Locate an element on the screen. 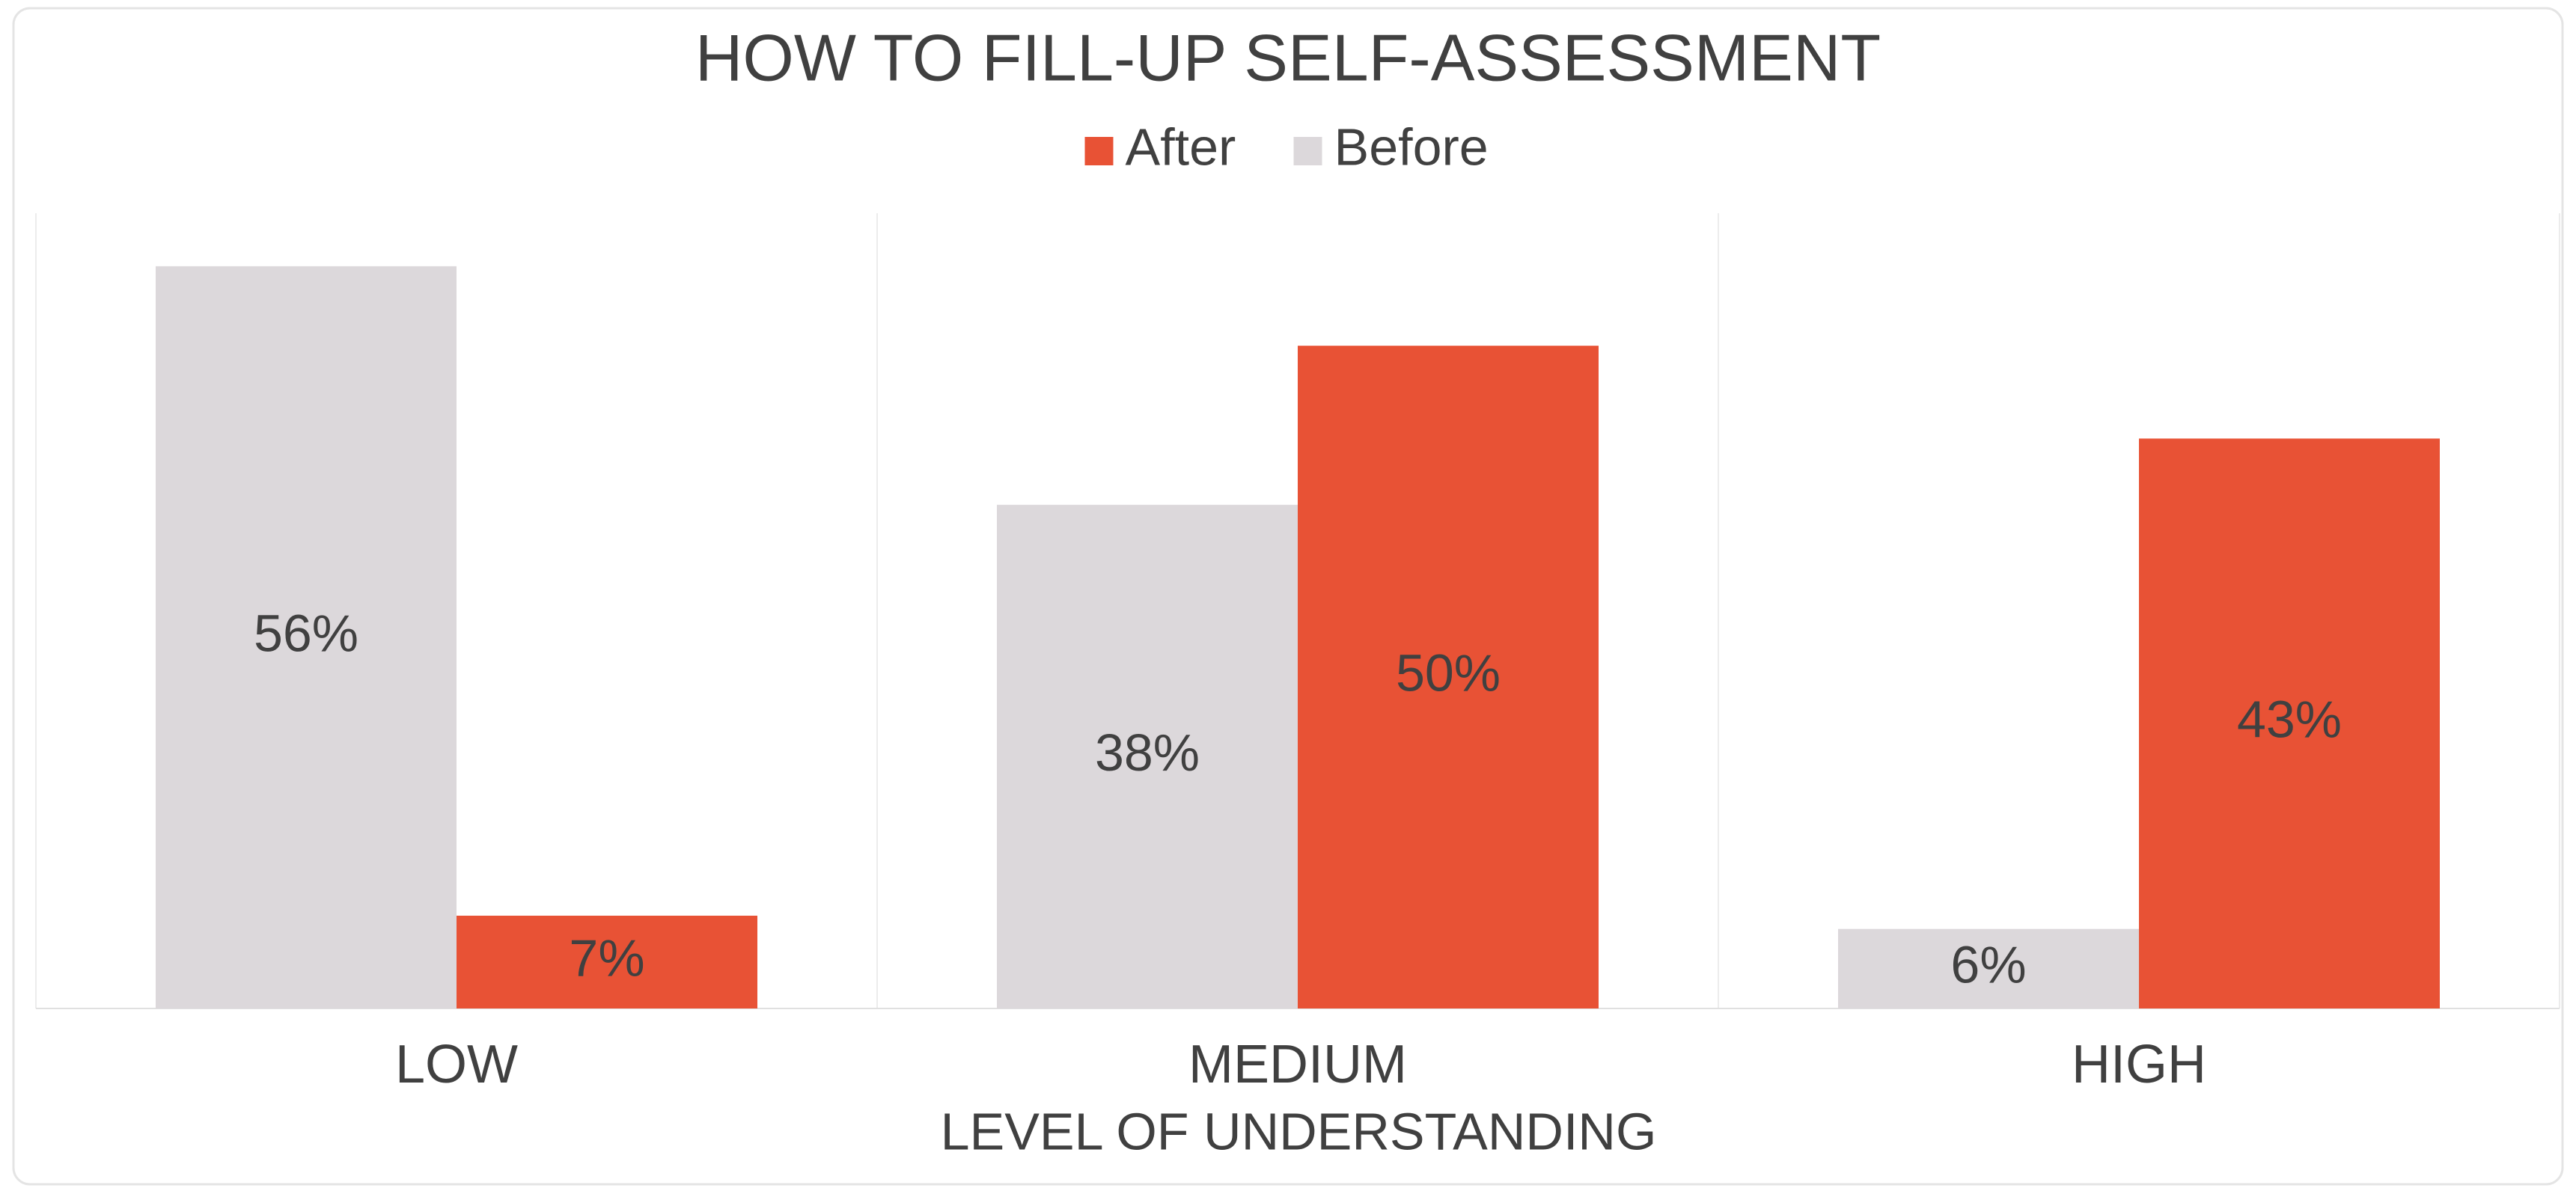  chart-title: HOW TO FILL-UP SELF-ASSESSMENT is located at coordinates (1288, 57).